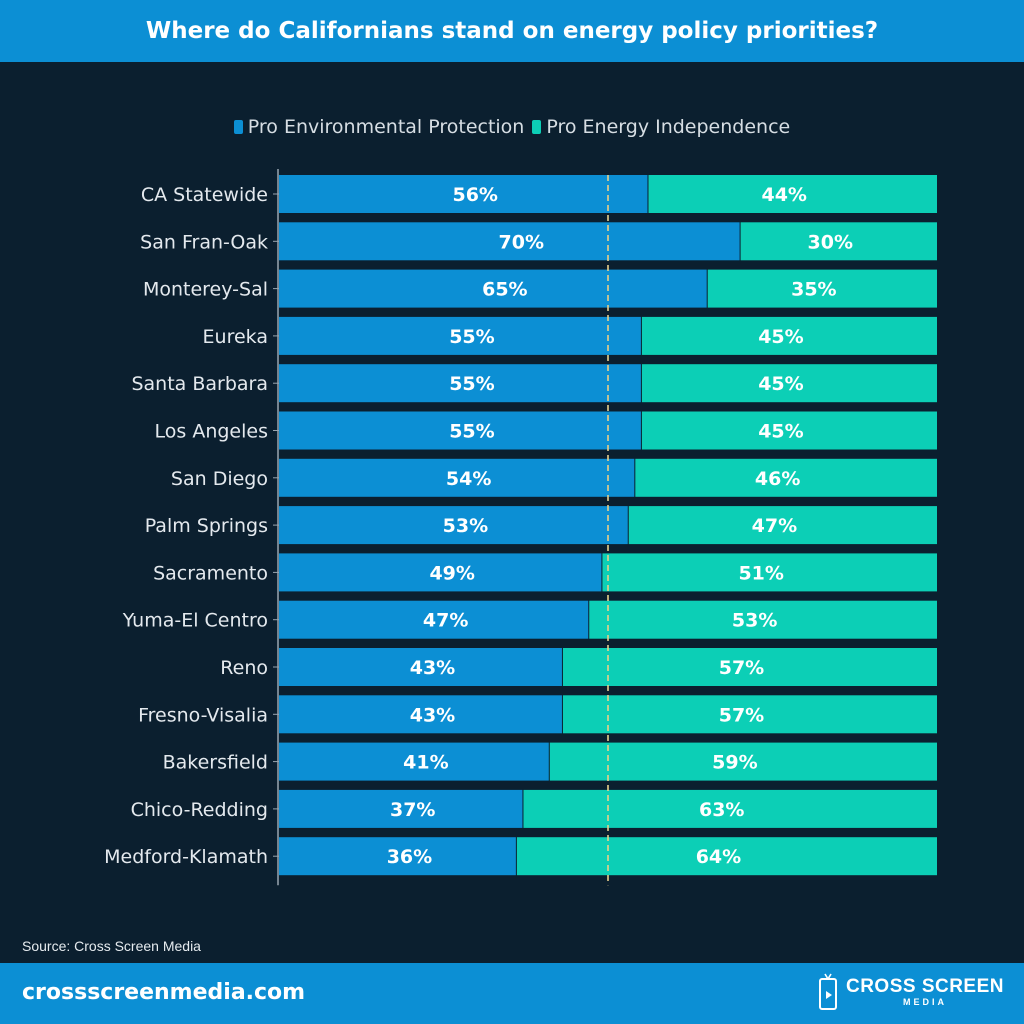  Describe the element at coordinates (777, 479) in the screenshot. I see `data-label-indep: 46%` at that location.